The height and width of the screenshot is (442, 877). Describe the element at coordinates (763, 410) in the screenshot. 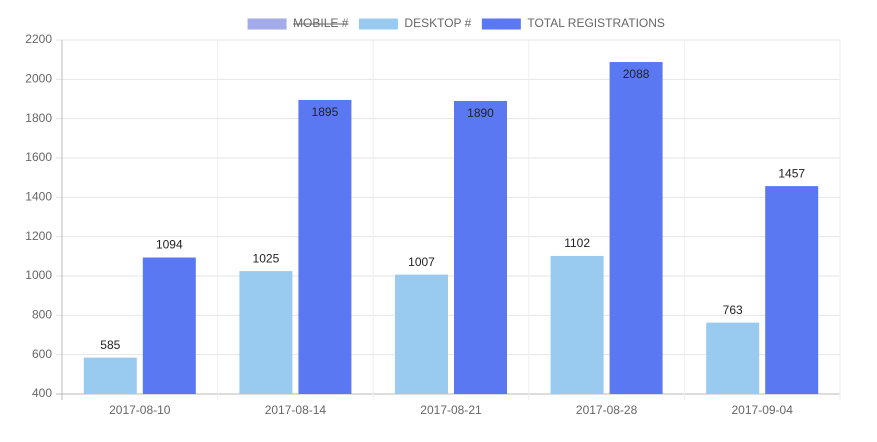

I see `x-tick-label: 2017-09-04` at that location.